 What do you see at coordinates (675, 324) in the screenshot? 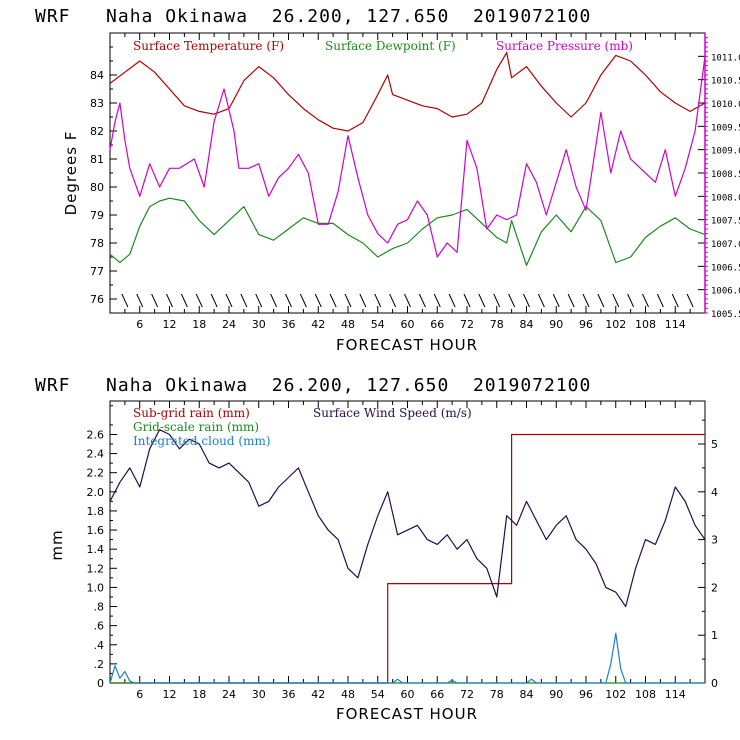
I see `top-x-tick-114: 114` at bounding box center [675, 324].